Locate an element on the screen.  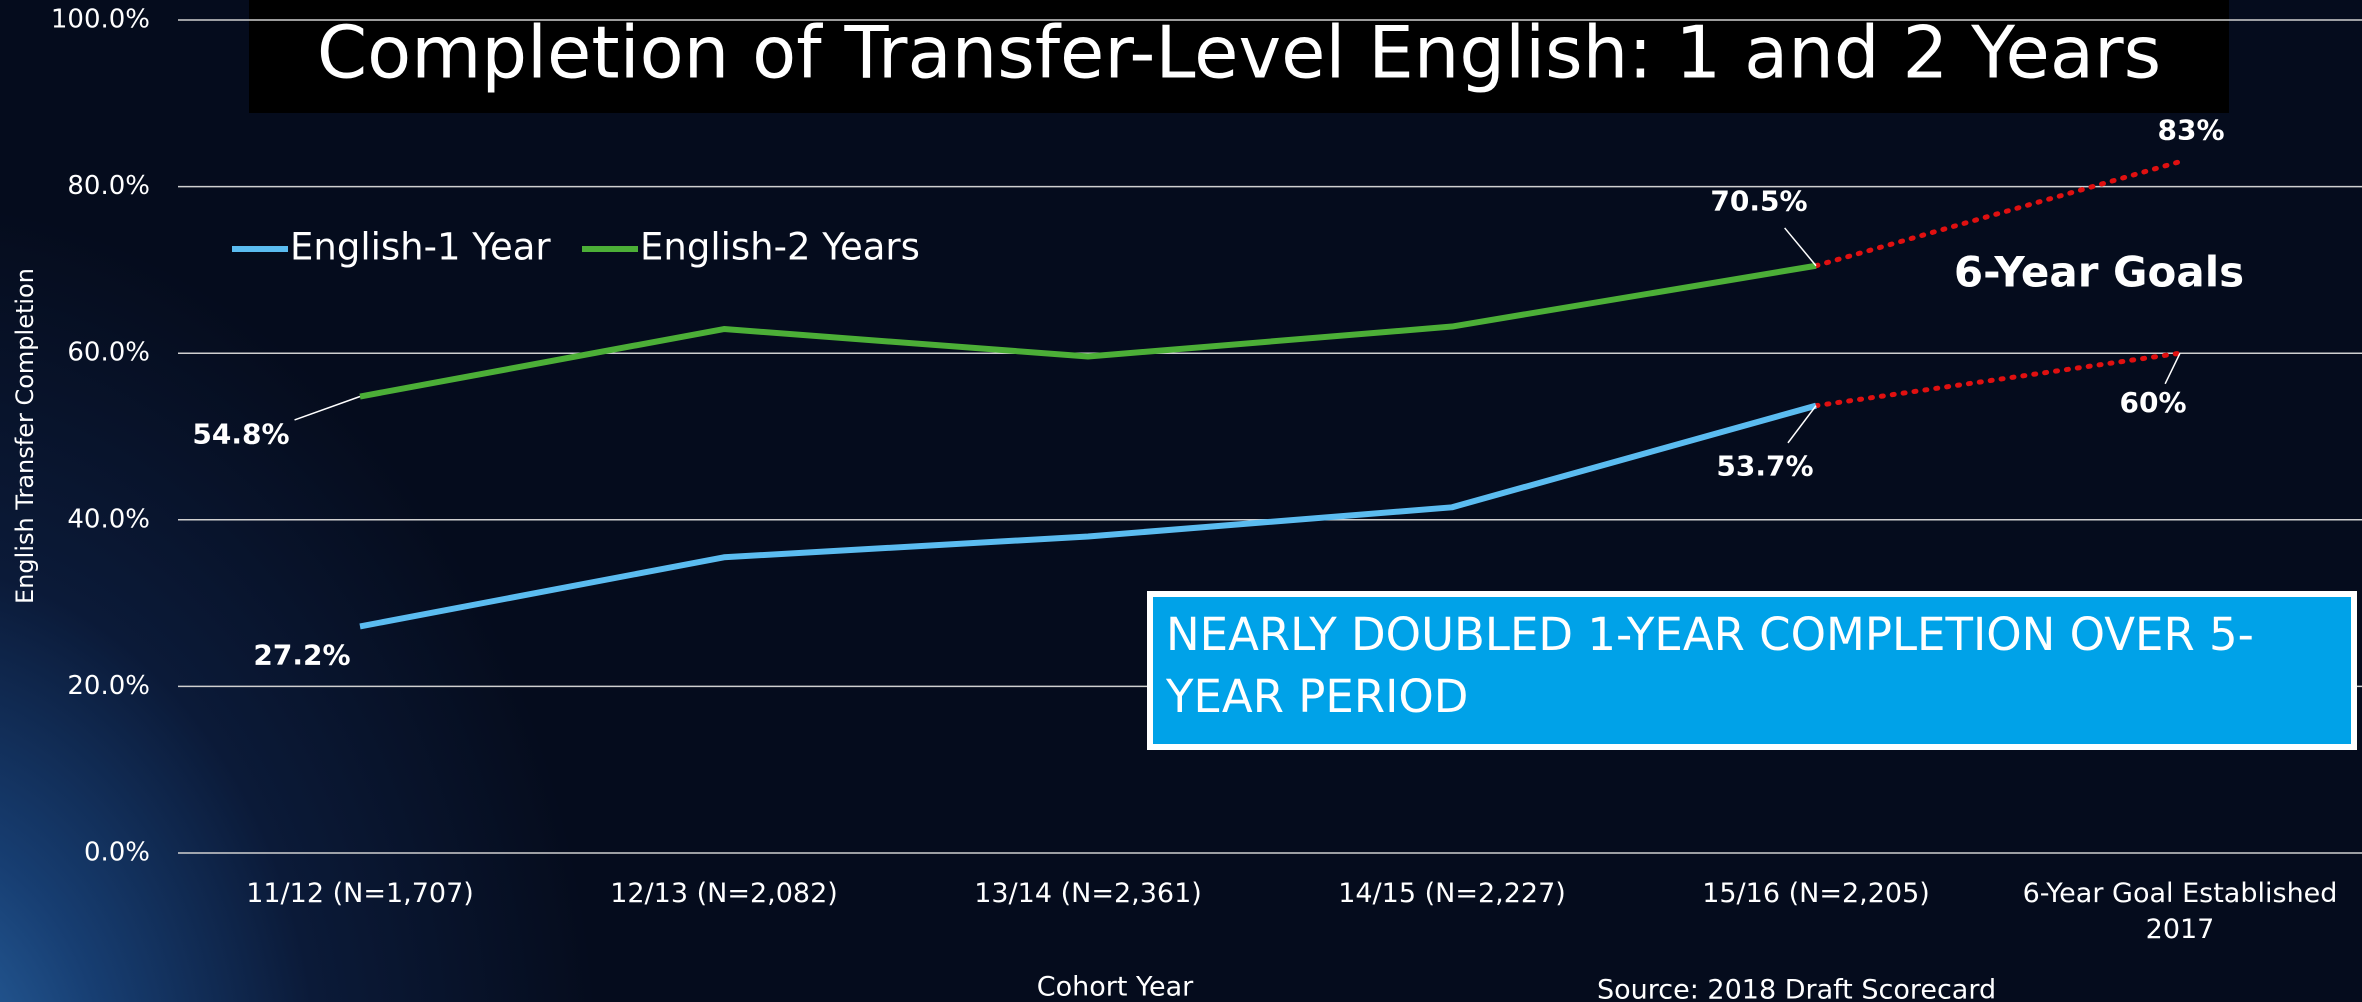
data-label: 53.7% is located at coordinates (1764, 466).